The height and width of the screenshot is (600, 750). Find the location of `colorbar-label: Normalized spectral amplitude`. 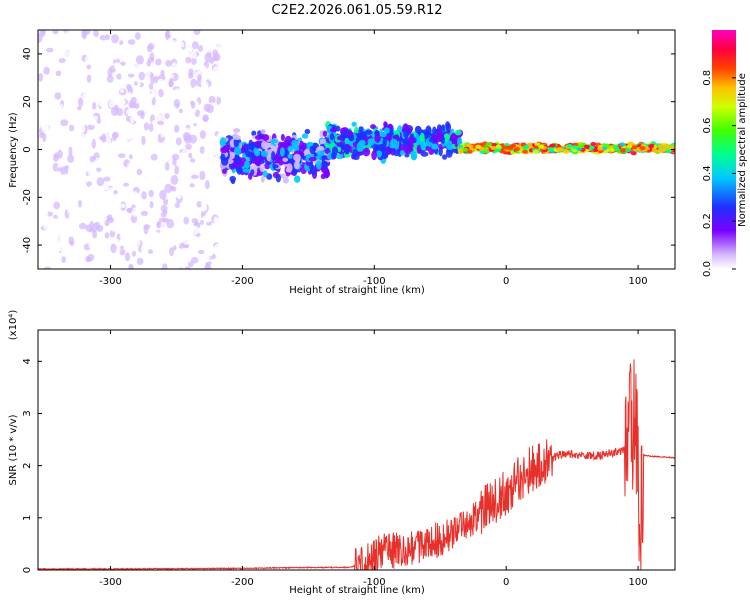

colorbar-label: Normalized spectral amplitude is located at coordinates (742, 150).